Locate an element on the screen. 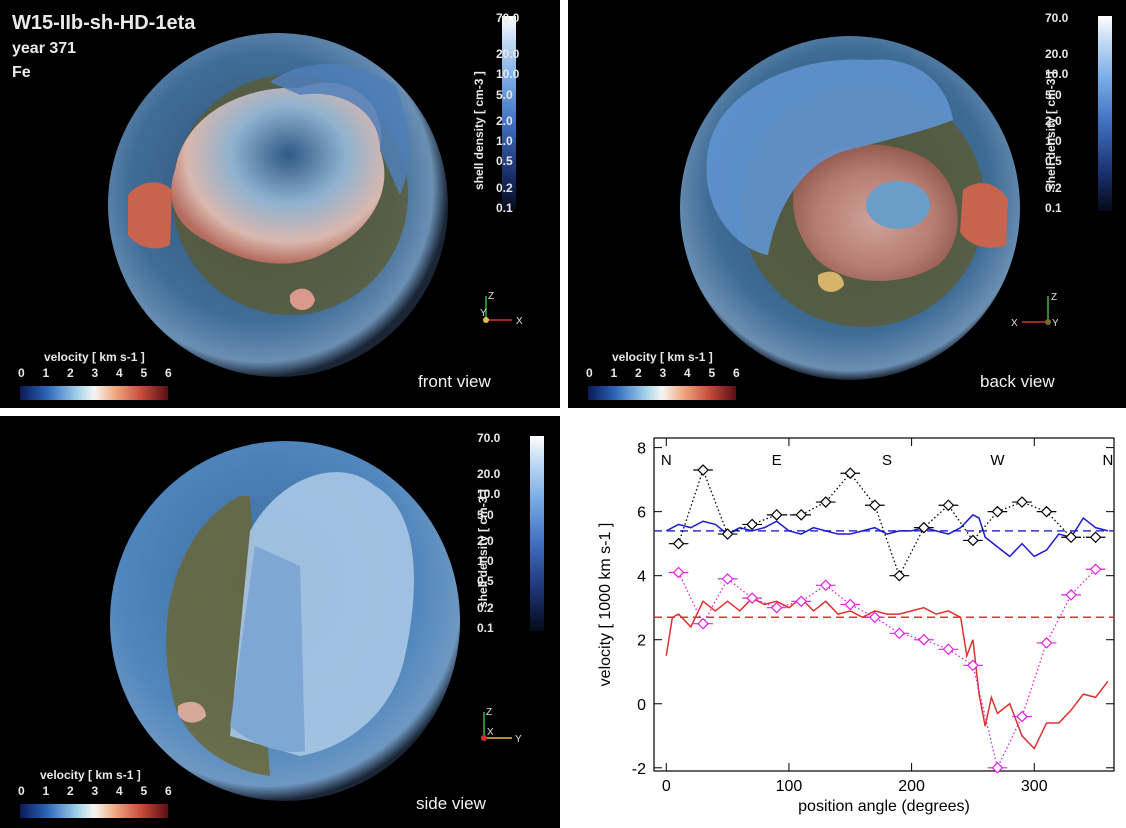 This screenshot has height=828, width=1126. shell-density-tick-label: 1.0 is located at coordinates (504, 141).